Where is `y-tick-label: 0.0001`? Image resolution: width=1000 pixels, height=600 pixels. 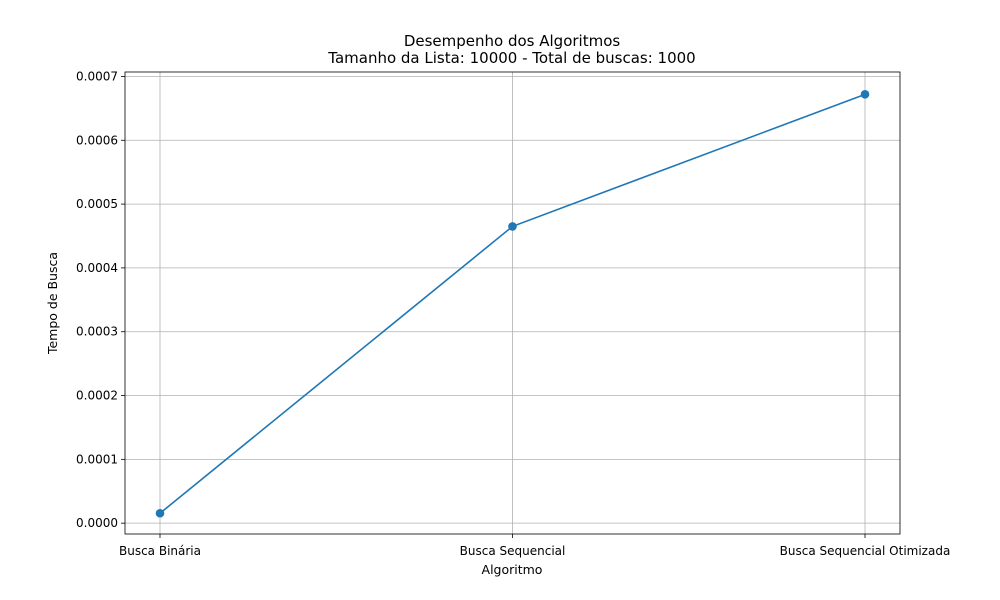
y-tick-label: 0.0001 is located at coordinates (97, 459).